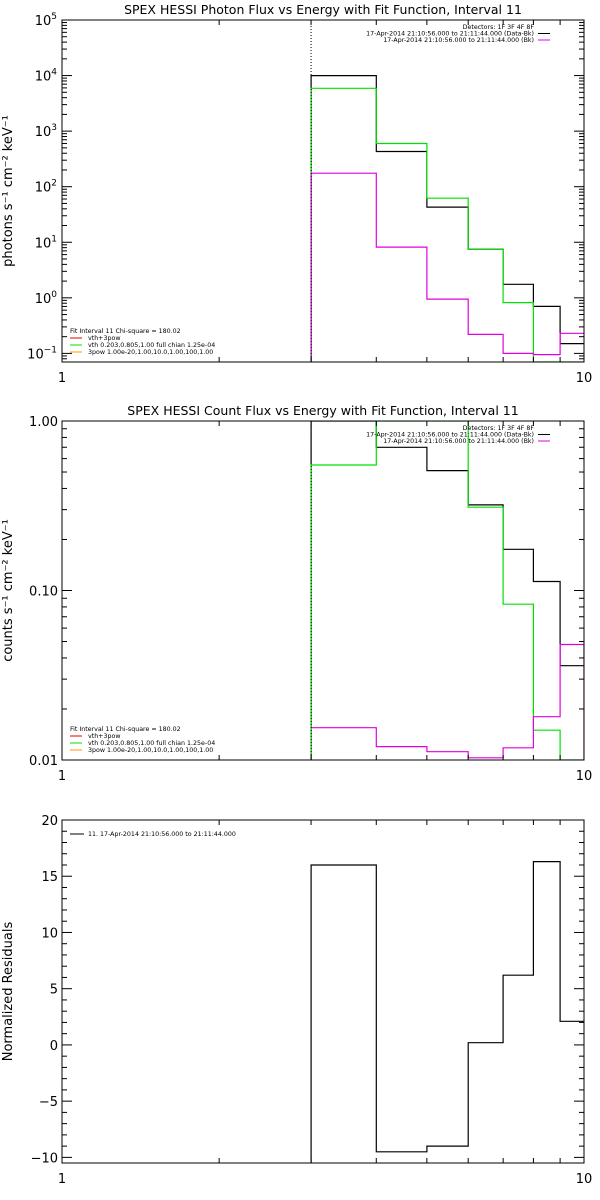 The image size is (600, 1200). Describe the element at coordinates (46, 131) in the screenshot. I see `y-tick-label: 10³` at that location.